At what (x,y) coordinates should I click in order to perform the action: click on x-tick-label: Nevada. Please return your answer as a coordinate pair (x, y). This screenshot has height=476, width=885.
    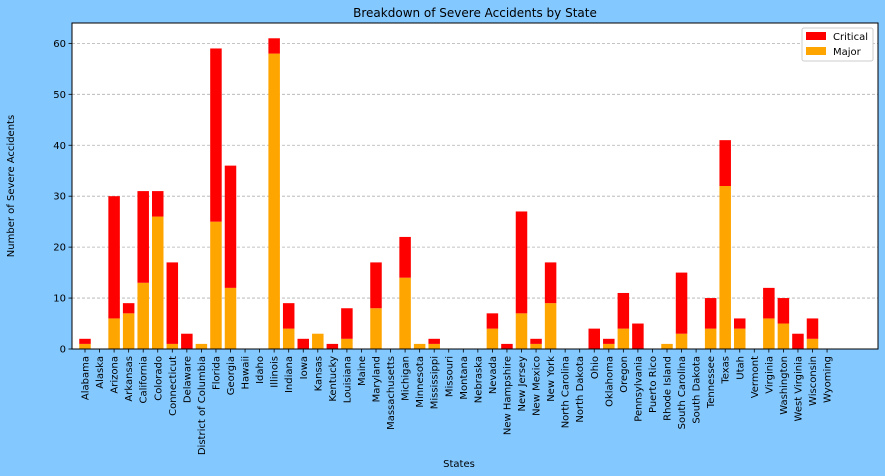
    Looking at the image, I should click on (493, 375).